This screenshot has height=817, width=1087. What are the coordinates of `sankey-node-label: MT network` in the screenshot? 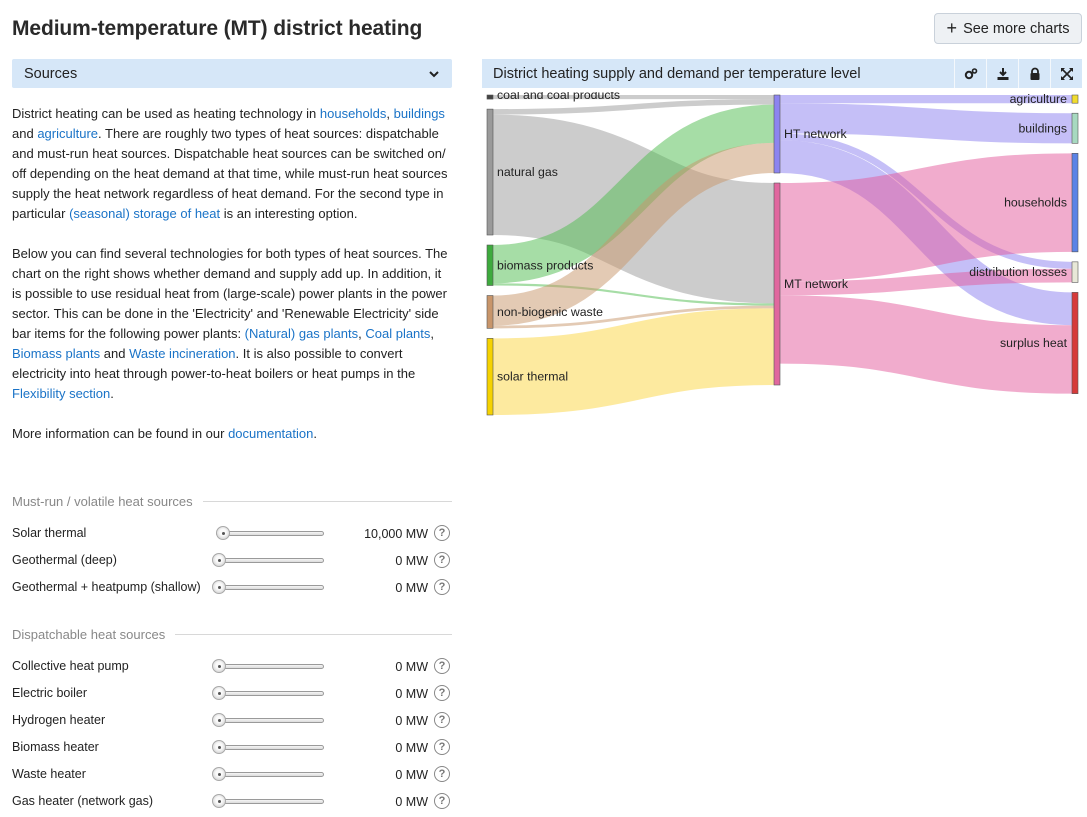 It's located at (816, 284).